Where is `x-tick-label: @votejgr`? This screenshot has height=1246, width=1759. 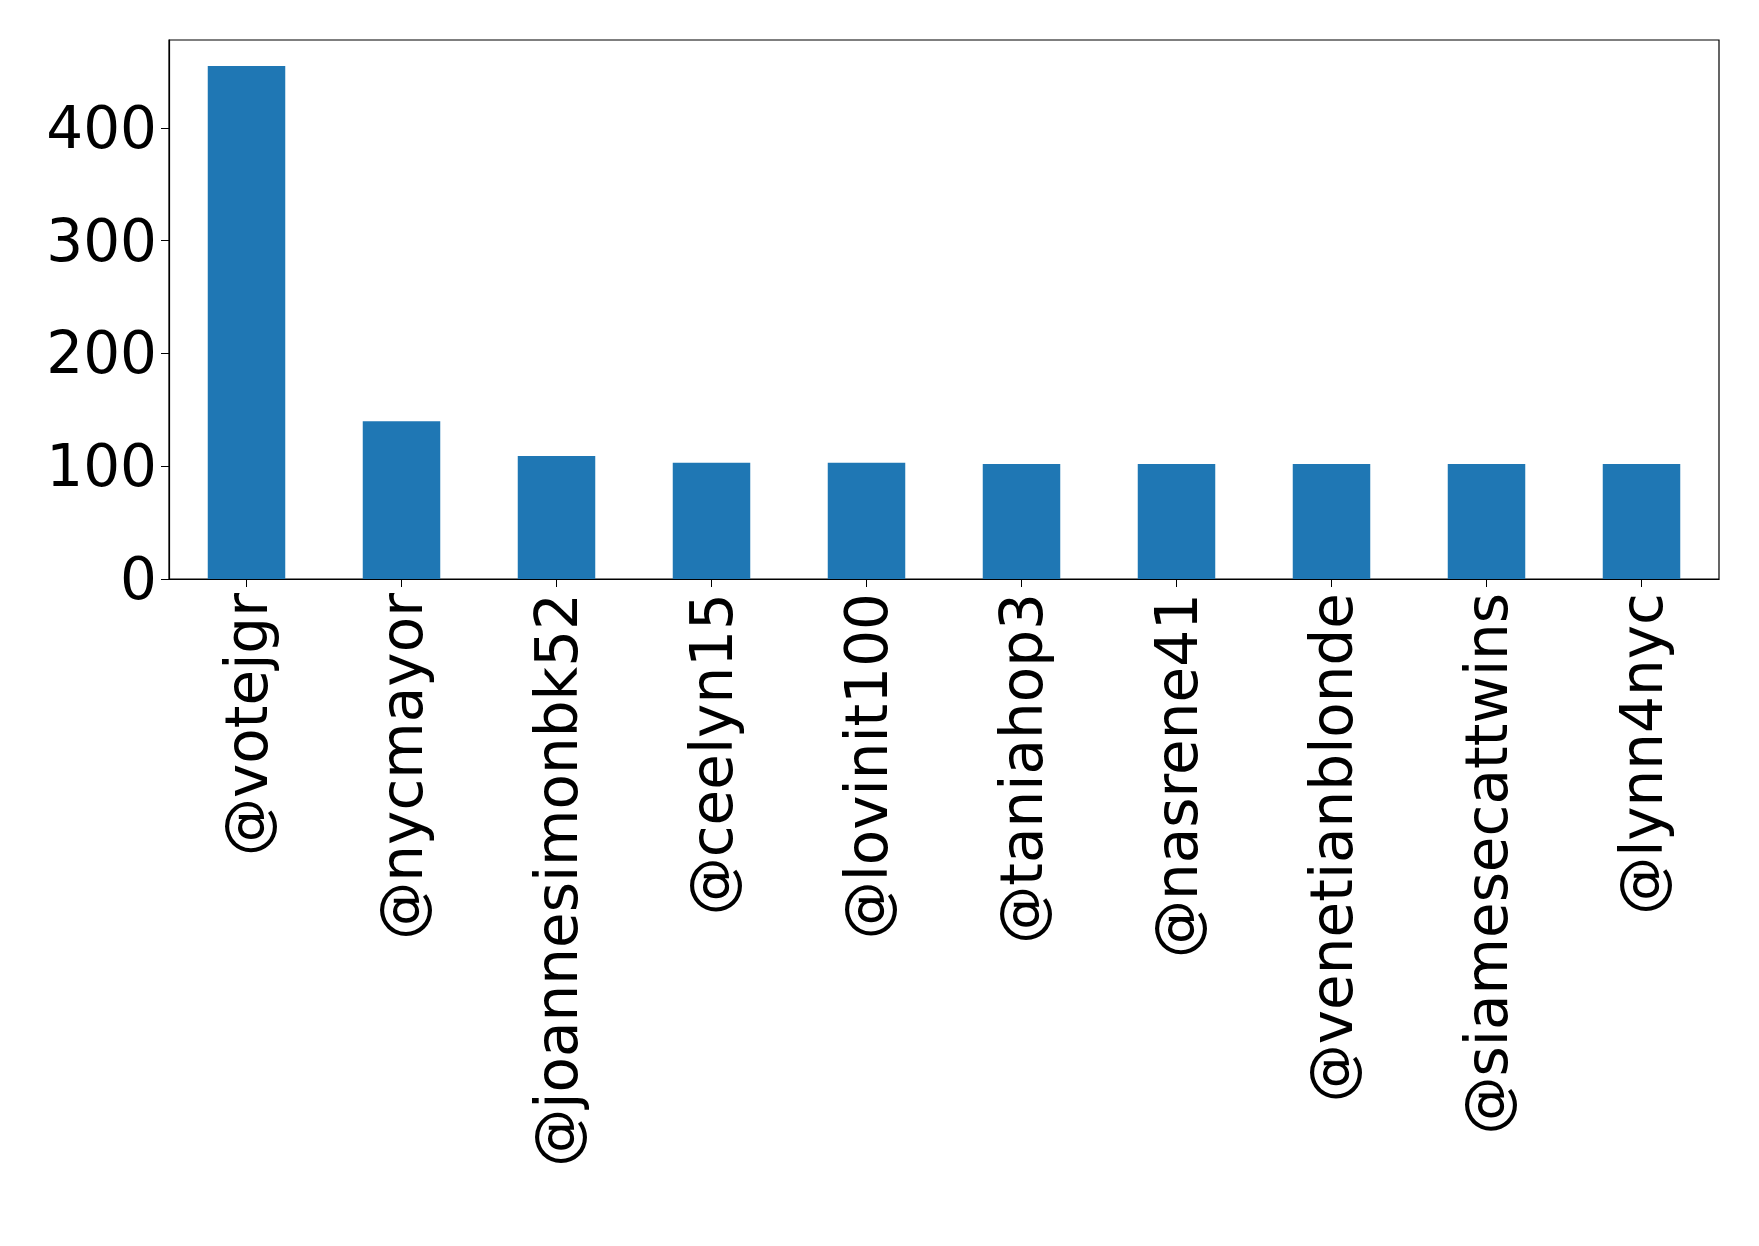 x-tick-label: @votejgr is located at coordinates (246, 724).